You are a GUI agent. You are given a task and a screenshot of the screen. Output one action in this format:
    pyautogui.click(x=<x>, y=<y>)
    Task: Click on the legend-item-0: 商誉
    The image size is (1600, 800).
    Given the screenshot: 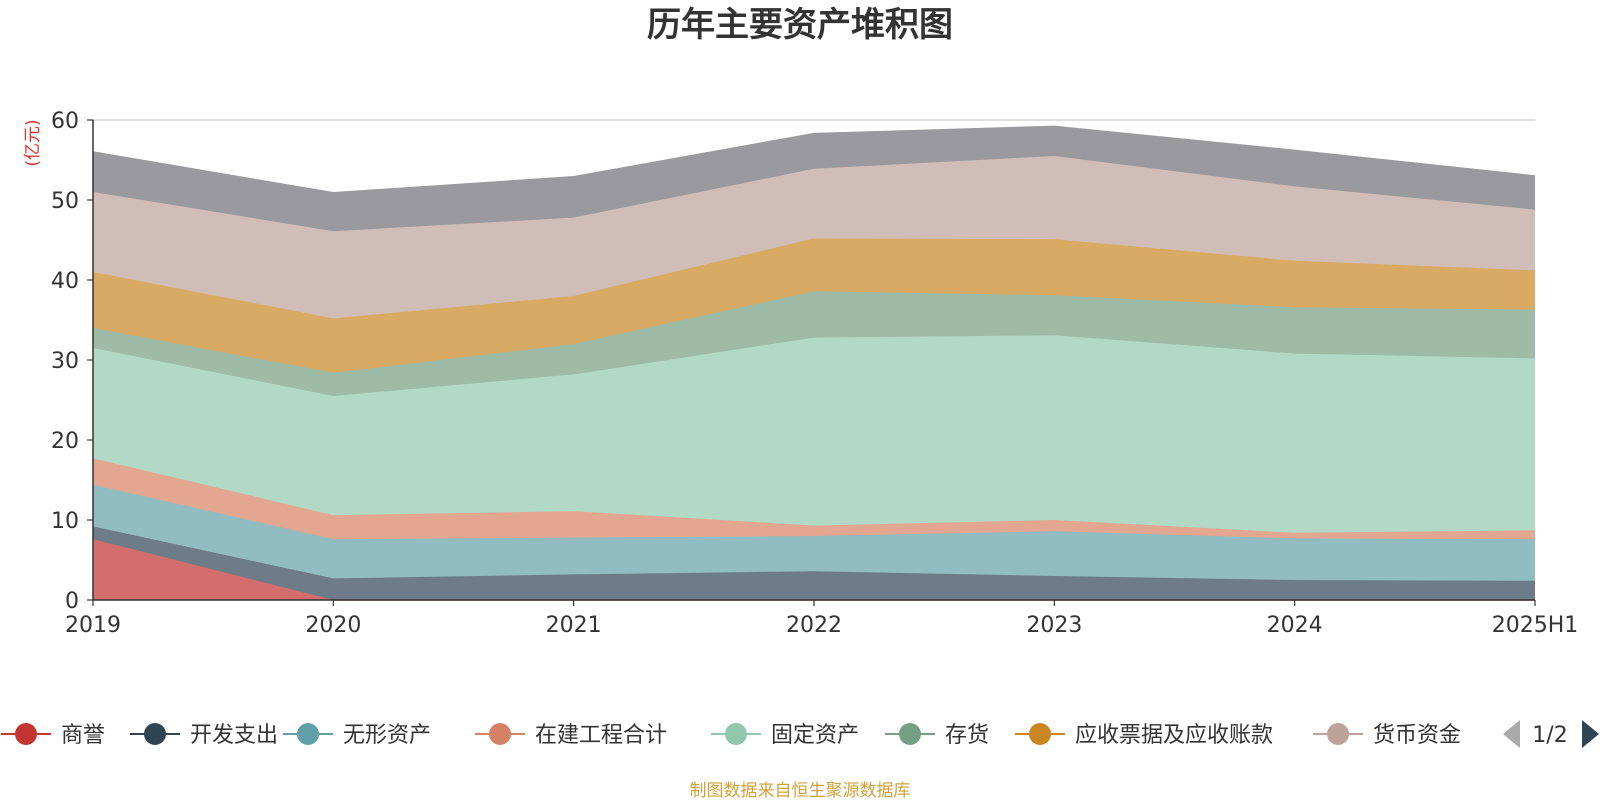 What is the action you would take?
    pyautogui.click(x=53, y=735)
    